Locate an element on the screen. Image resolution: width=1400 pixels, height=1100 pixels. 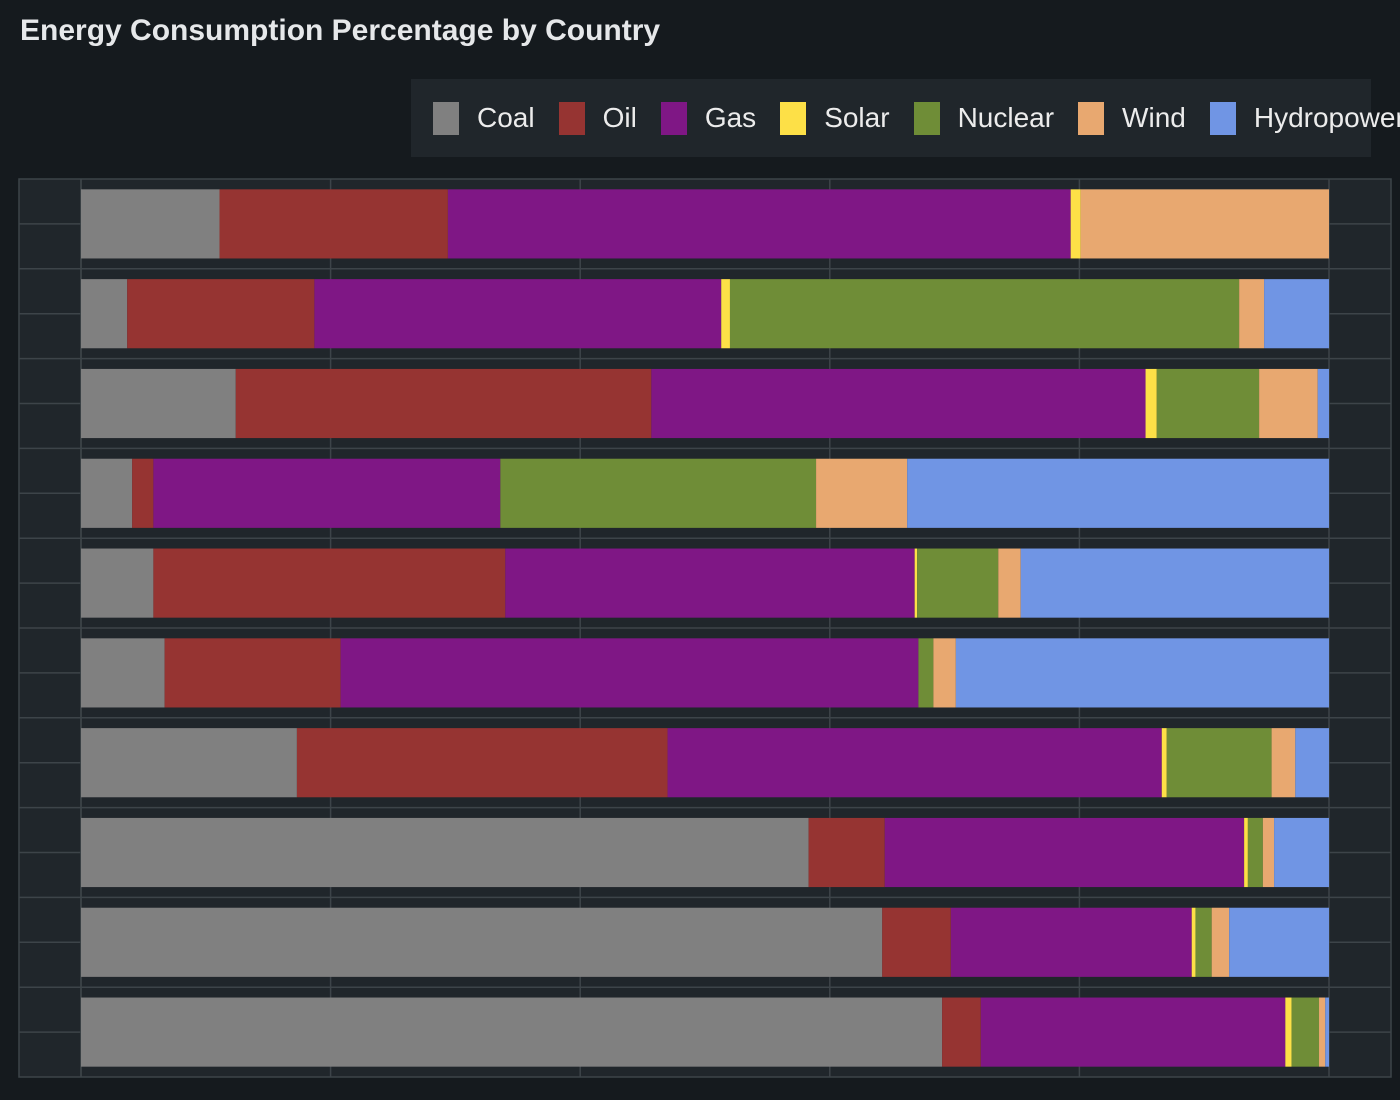
chart-title: Energy Consumption Percentage by Country is located at coordinates (340, 30).